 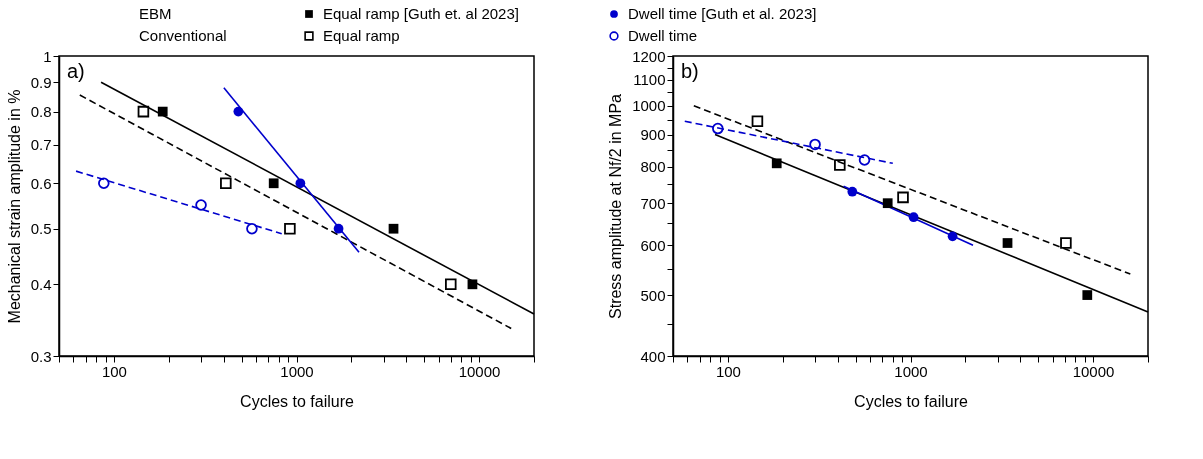 What do you see at coordinates (649, 56) in the screenshot?
I see `y-tick-label: 1200` at bounding box center [649, 56].